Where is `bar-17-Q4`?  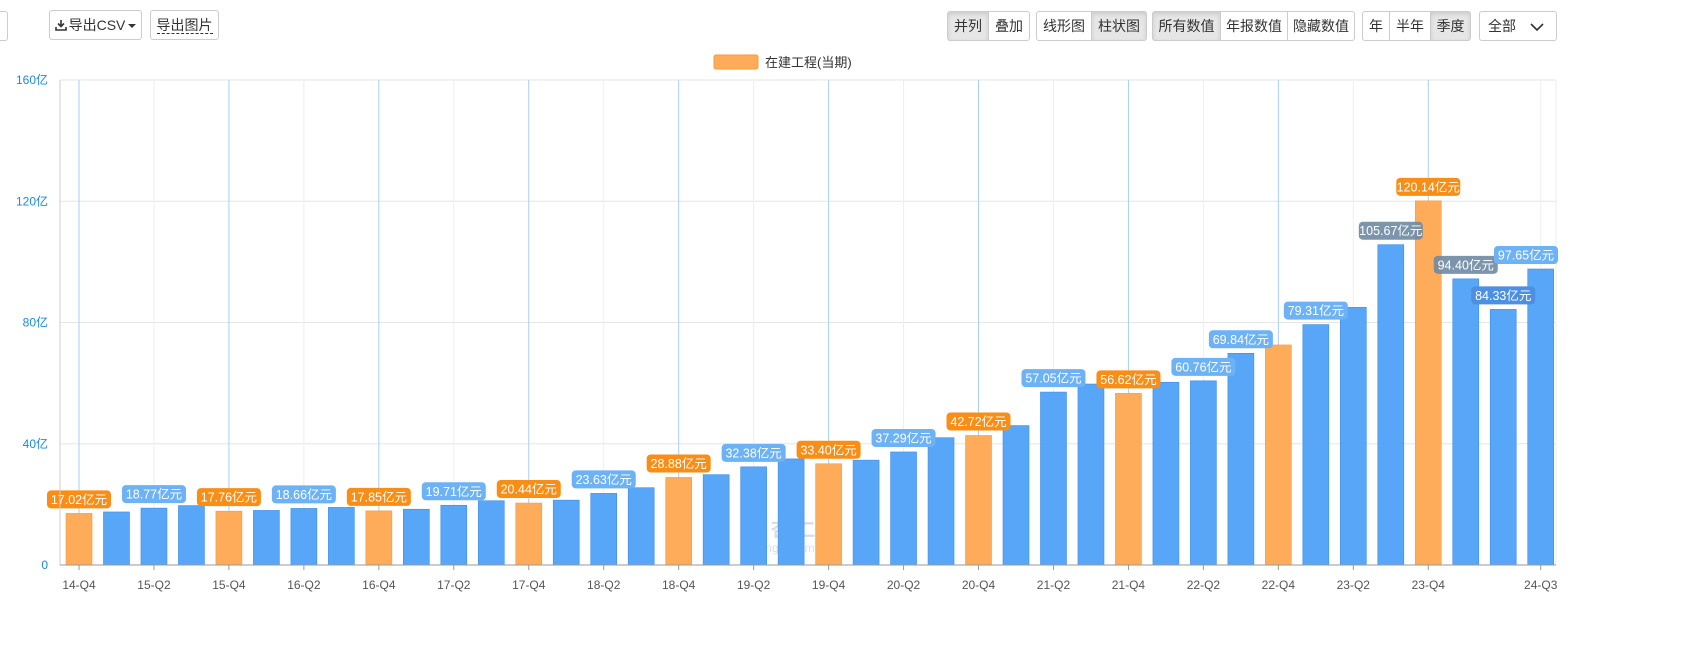 bar-17-Q4 is located at coordinates (529, 534).